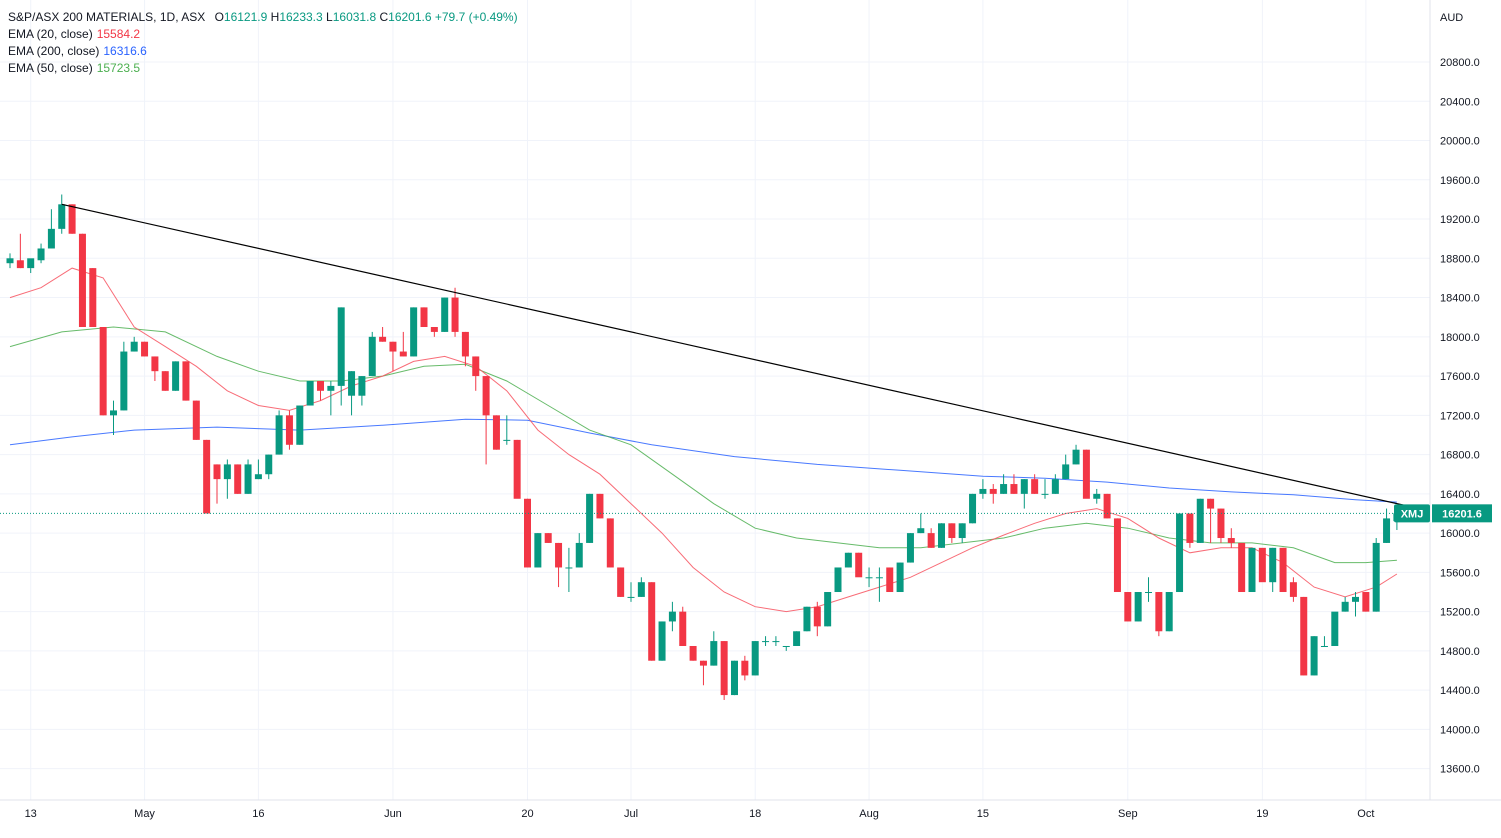 The width and height of the screenshot is (1501, 838). Describe the element at coordinates (263, 51) in the screenshot. I see `ema200-legend: EMA (200, close) 16316.6` at that location.